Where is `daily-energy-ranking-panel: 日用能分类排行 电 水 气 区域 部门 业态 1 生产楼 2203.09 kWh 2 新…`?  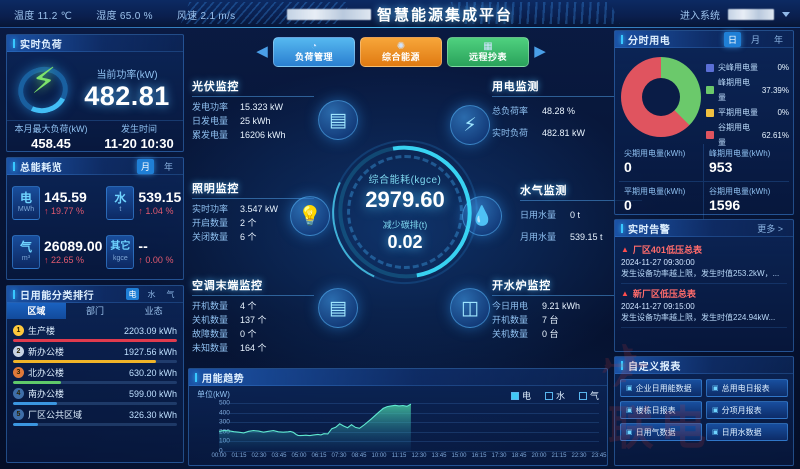
daily-energy-ranking-panel: 日用能分类排行 电 水 气 区域 部门 业态 1 生产楼 2203.09 kWh 2 新… is located at coordinates (95, 374).